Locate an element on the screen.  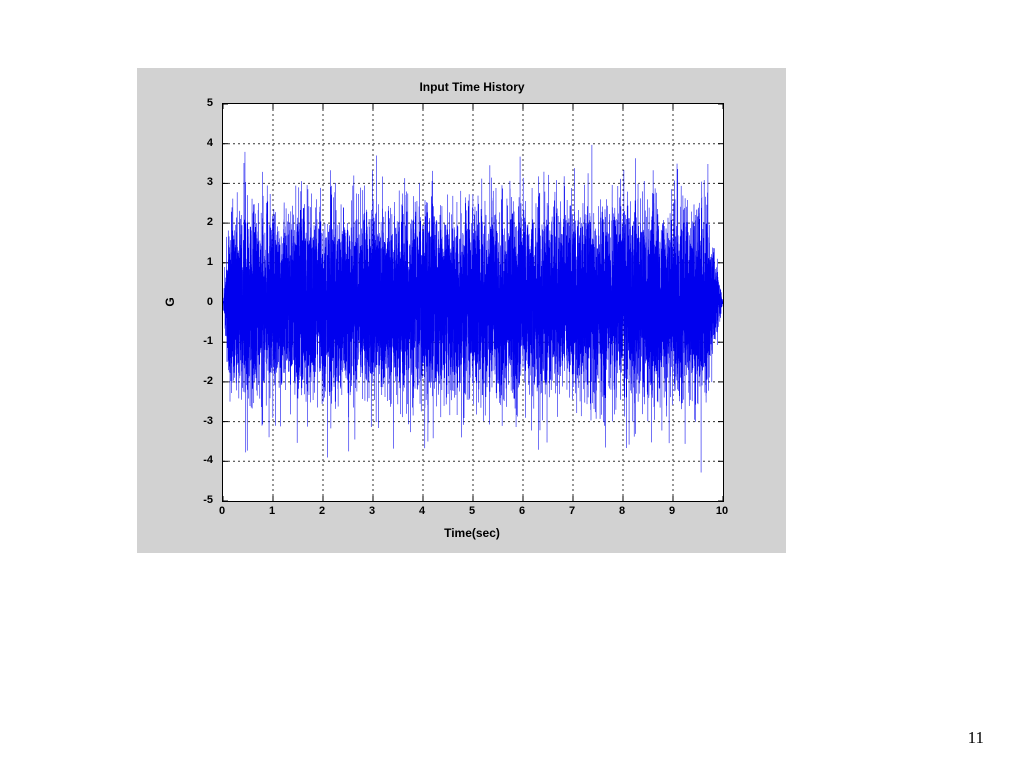
y-tick-label: 2 is located at coordinates (209, 222).